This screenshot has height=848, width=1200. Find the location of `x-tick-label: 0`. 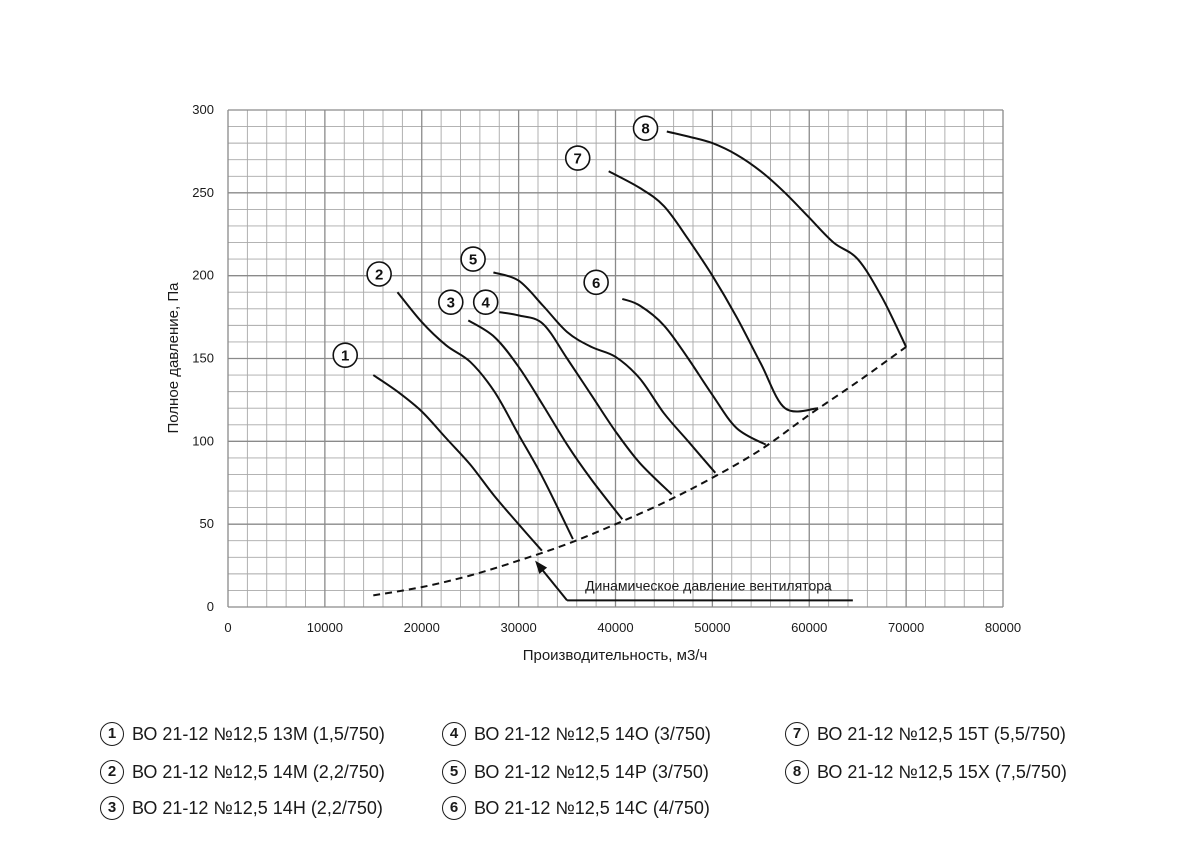

x-tick-label: 0 is located at coordinates (227, 627).